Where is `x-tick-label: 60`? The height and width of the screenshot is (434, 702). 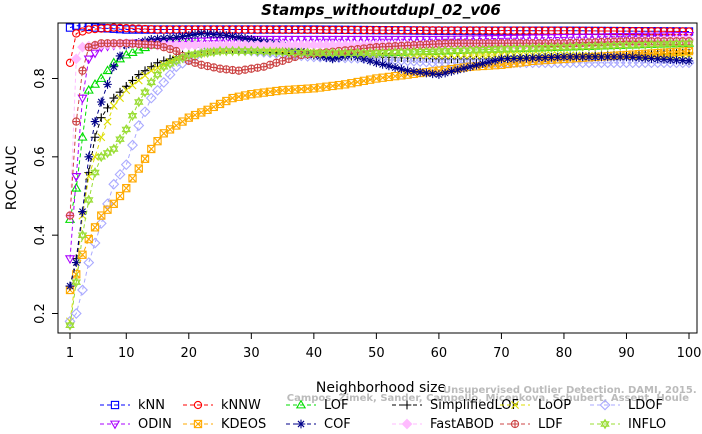
x-tick-label: 60 is located at coordinates (439, 353).